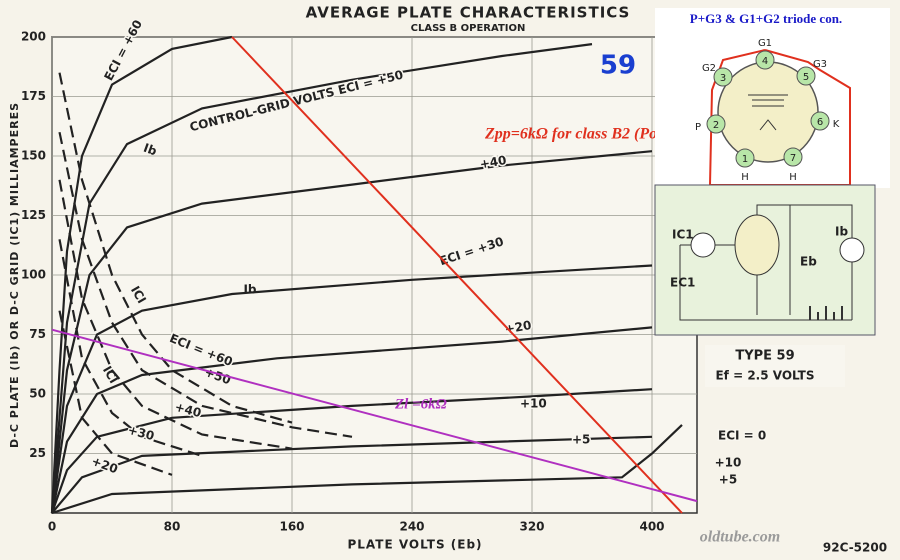 This screenshot has height=560, width=900. I want to click on x-tick-label: 240, so click(411, 527).